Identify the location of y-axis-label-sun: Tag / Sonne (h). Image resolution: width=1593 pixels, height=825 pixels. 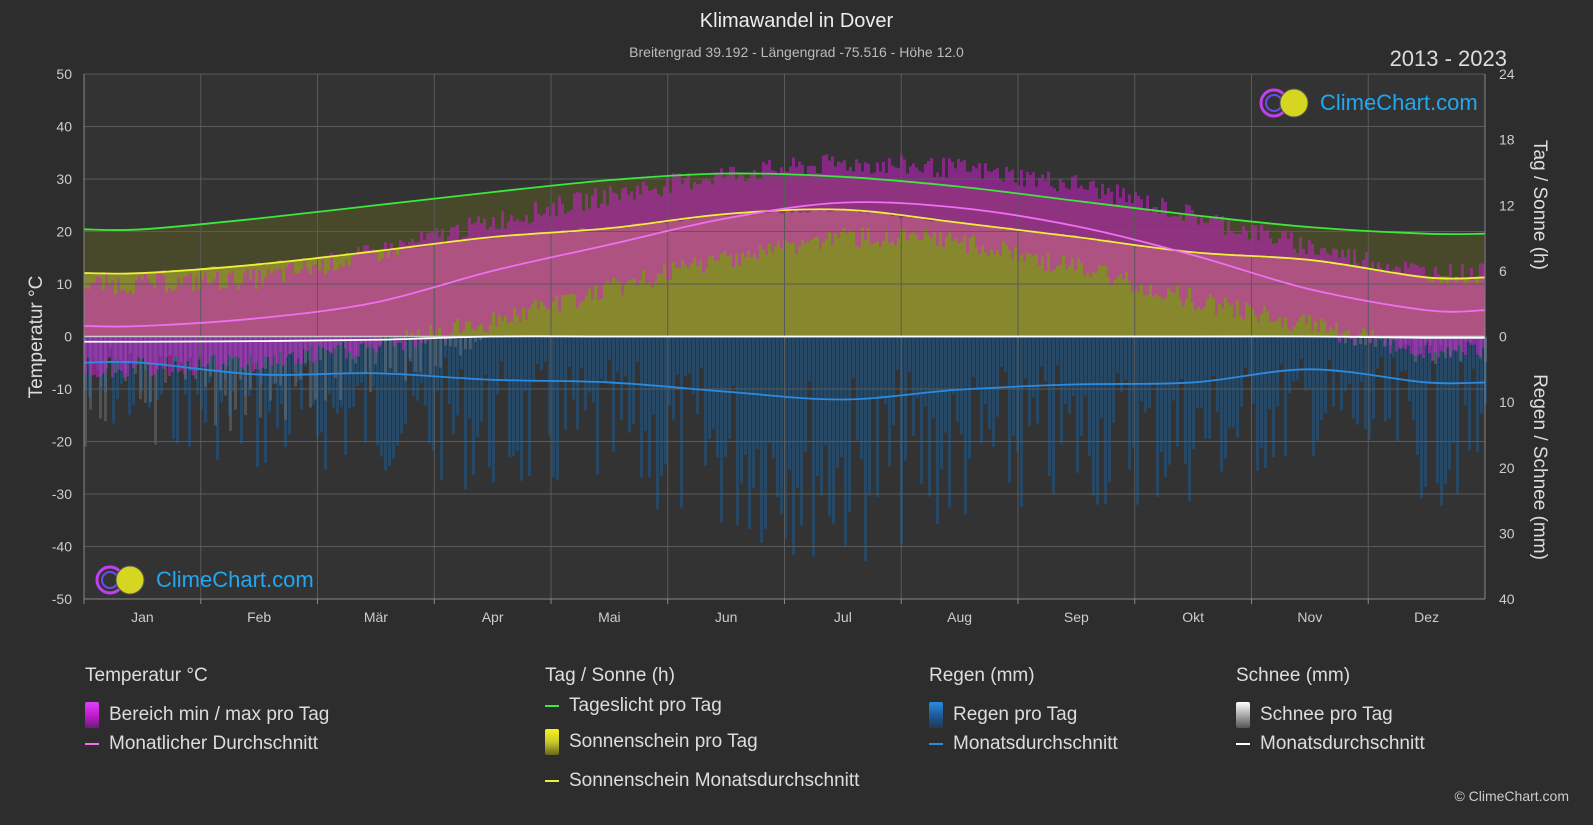
(1539, 205).